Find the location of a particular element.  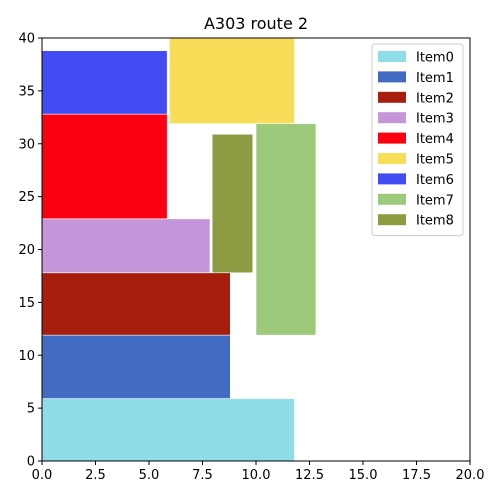

x-tick-label: 10.0 is located at coordinates (256, 475).